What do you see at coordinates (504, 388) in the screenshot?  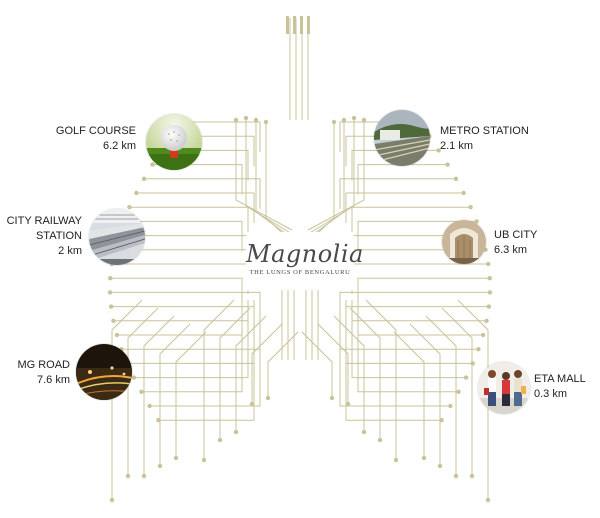 I see `shoppers-photo` at bounding box center [504, 388].